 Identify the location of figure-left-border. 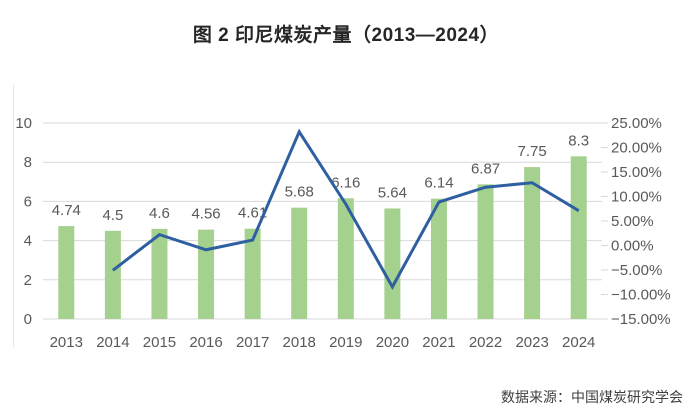
(13, 216).